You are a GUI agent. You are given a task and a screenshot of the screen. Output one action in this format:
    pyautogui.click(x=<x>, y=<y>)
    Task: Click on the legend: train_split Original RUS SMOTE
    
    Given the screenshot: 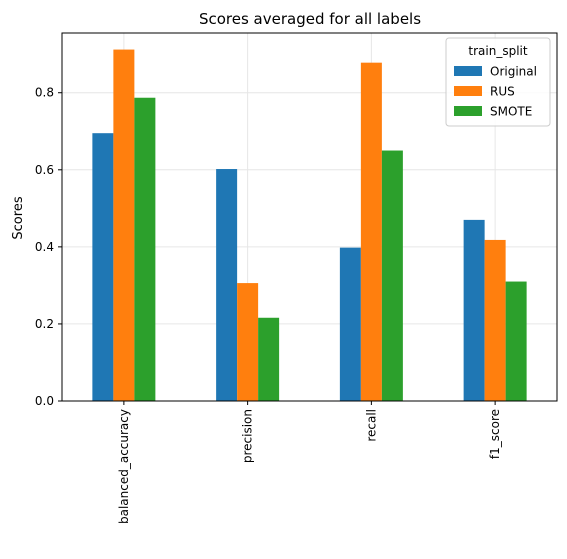 What is the action you would take?
    pyautogui.click(x=498, y=82)
    